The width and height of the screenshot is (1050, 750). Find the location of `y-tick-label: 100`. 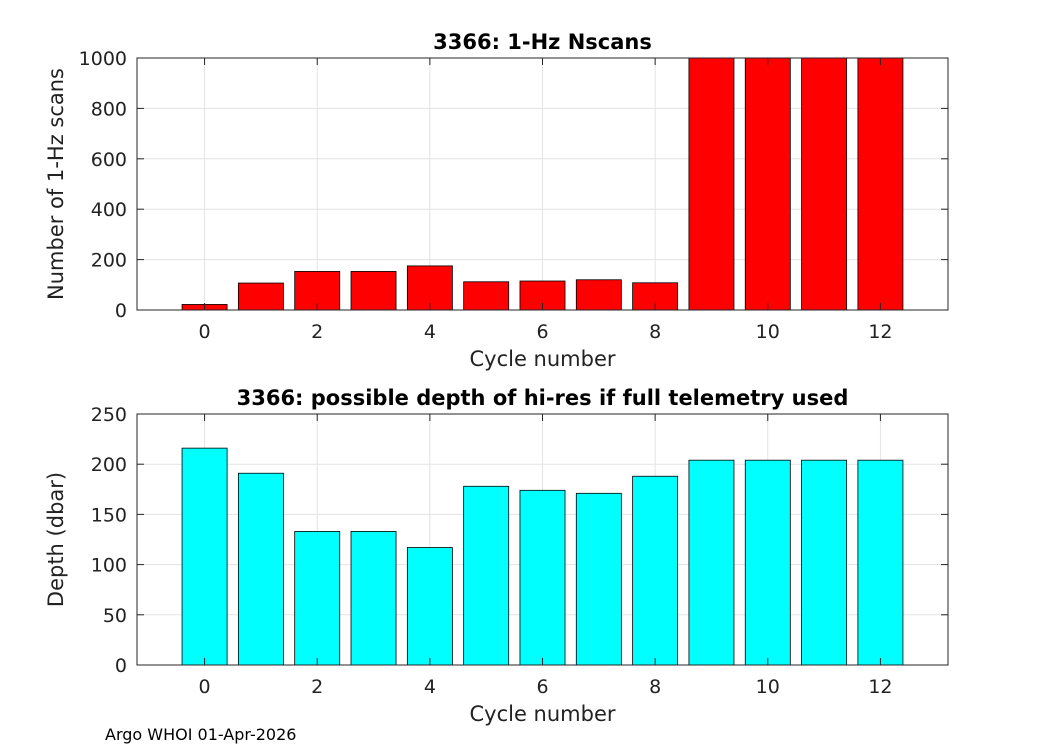

y-tick-label: 100 is located at coordinates (109, 566).